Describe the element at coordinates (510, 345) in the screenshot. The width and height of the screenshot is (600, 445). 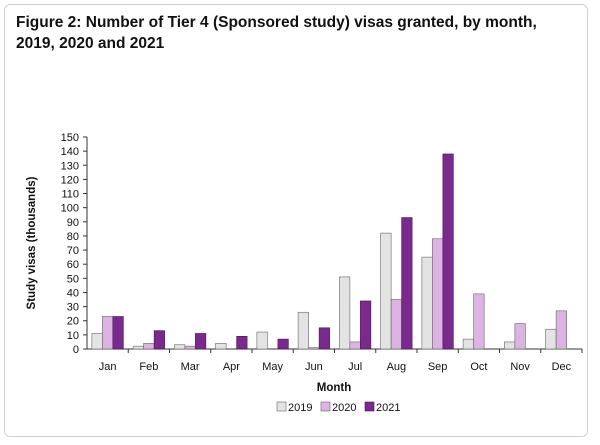
I see `bar-2019-nov` at that location.